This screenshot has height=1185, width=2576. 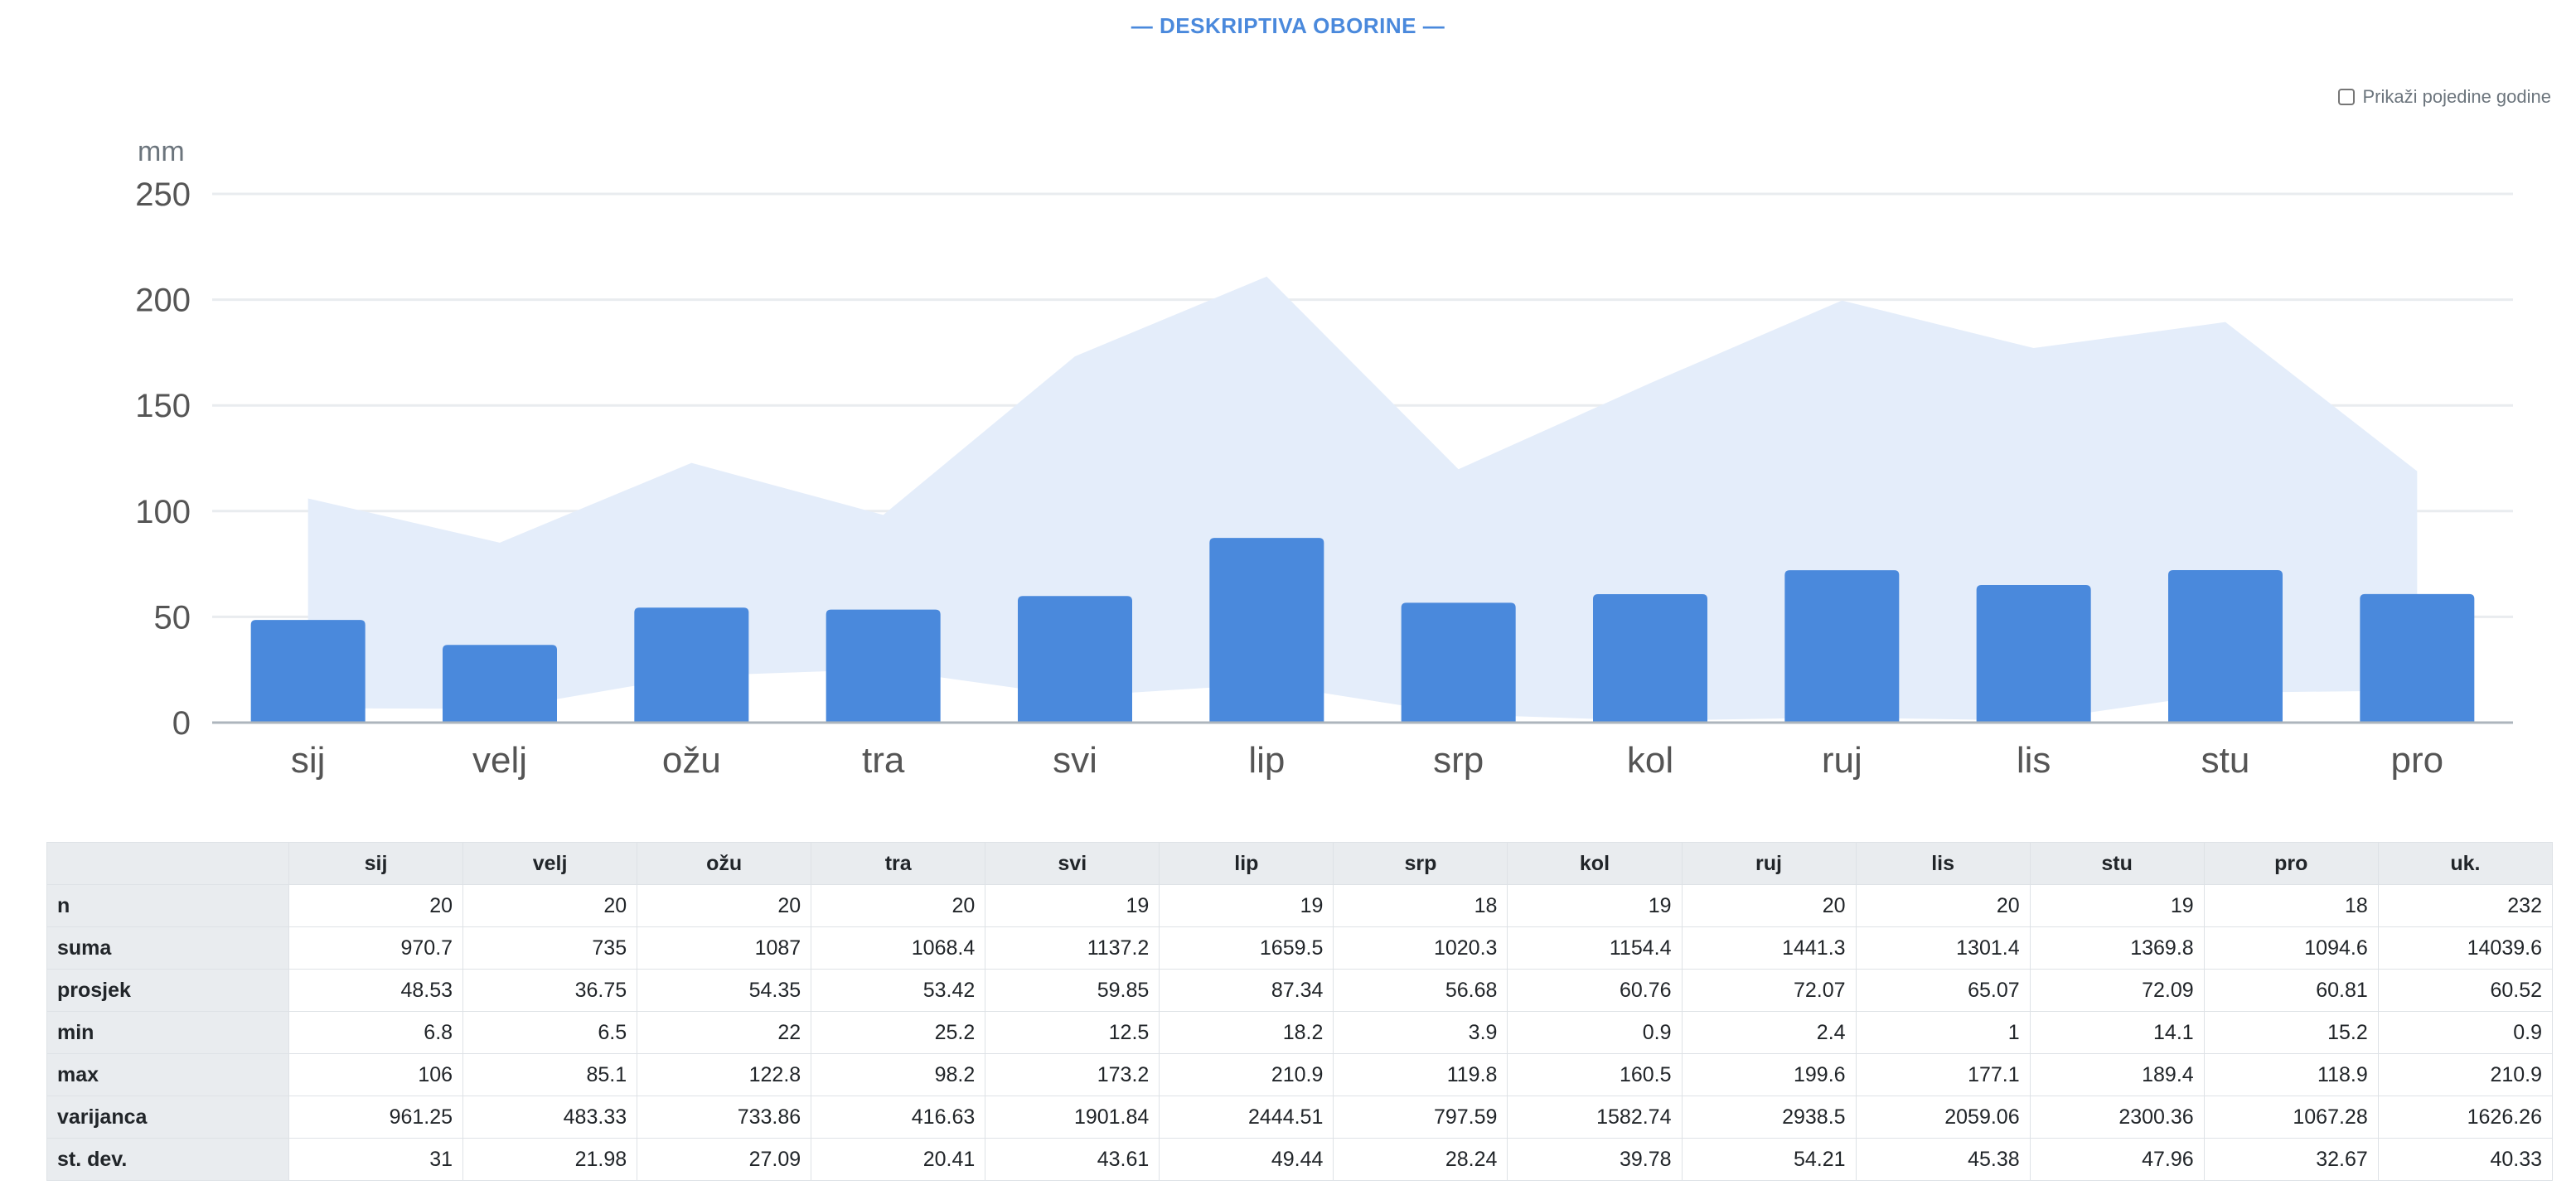 I want to click on table-cell: 18.2, so click(x=1246, y=1032).